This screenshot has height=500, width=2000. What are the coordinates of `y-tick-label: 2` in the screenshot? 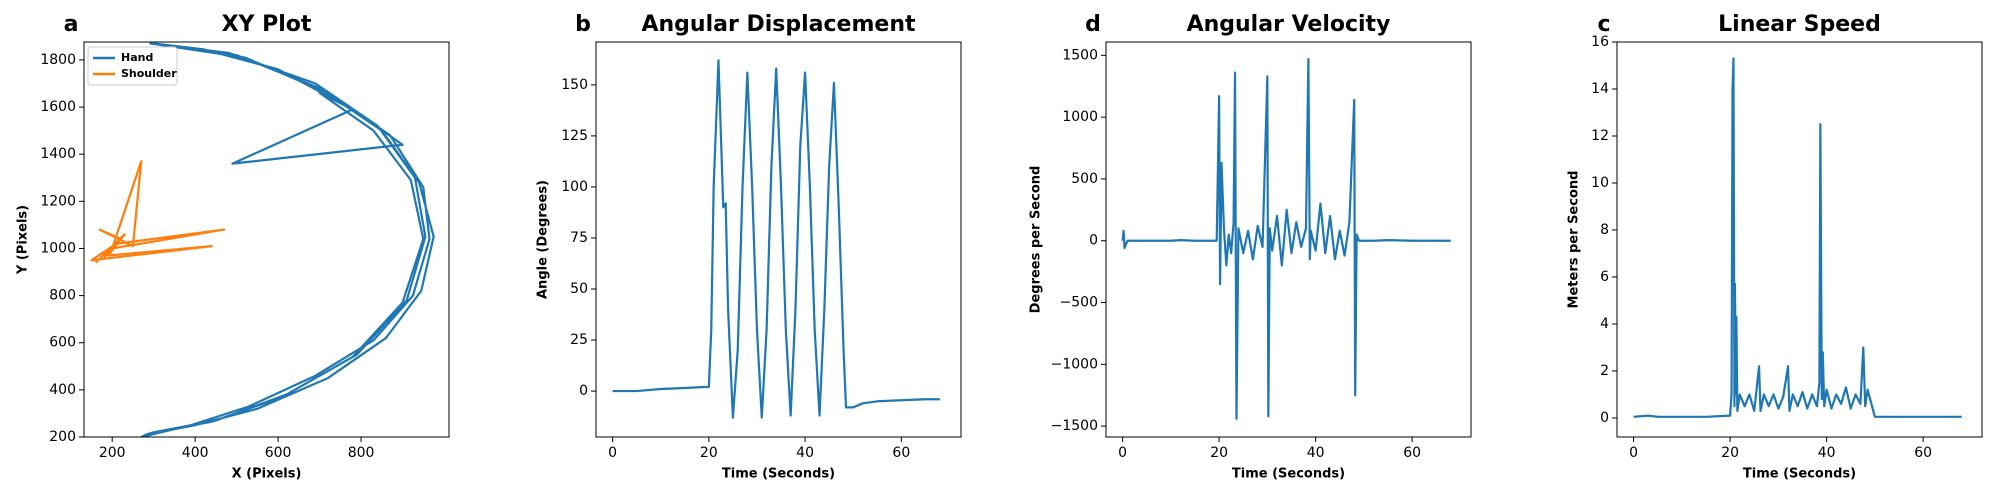 It's located at (1604, 371).